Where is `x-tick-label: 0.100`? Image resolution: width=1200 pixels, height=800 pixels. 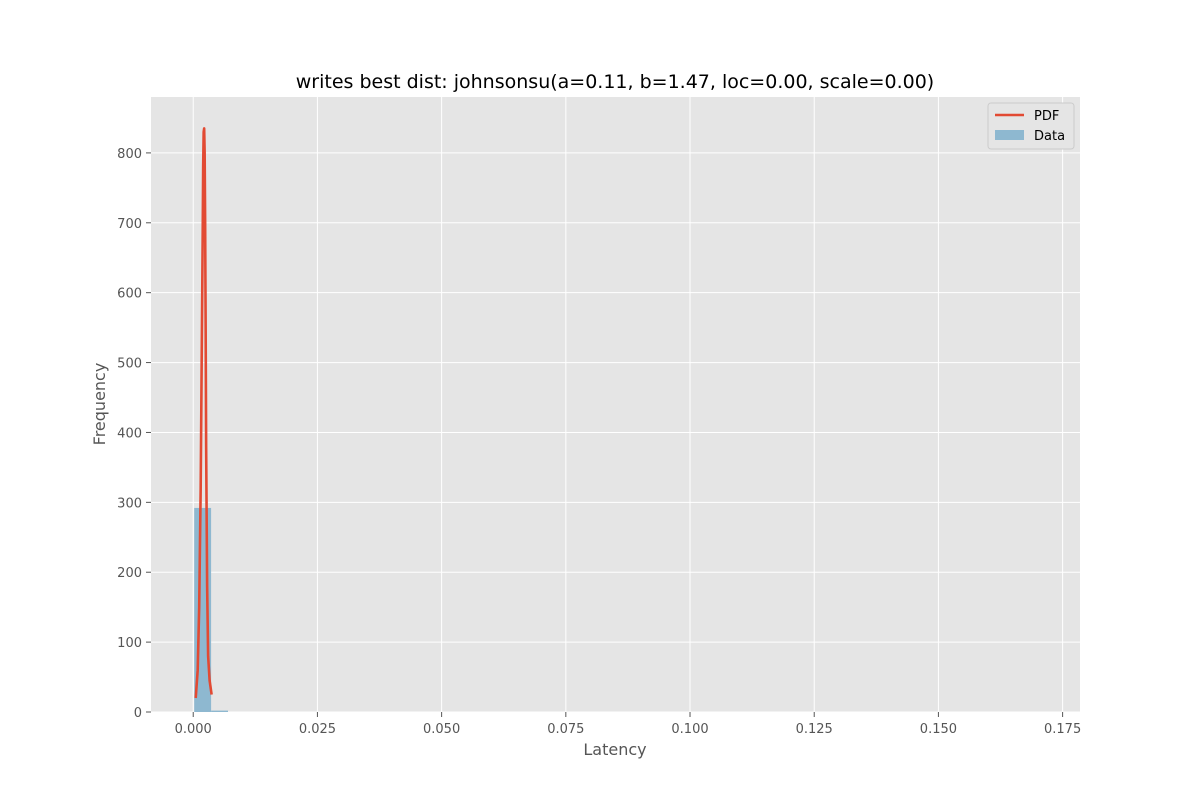
x-tick-label: 0.100 is located at coordinates (689, 729).